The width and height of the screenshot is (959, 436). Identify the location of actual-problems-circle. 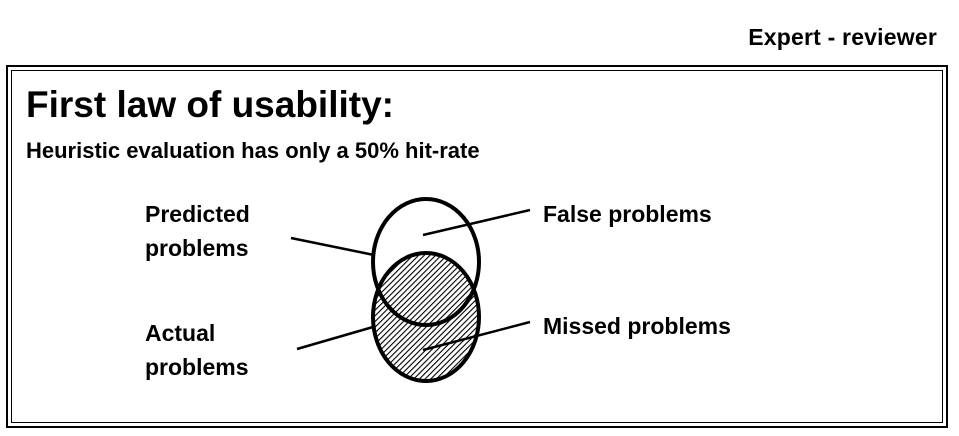
(426, 317).